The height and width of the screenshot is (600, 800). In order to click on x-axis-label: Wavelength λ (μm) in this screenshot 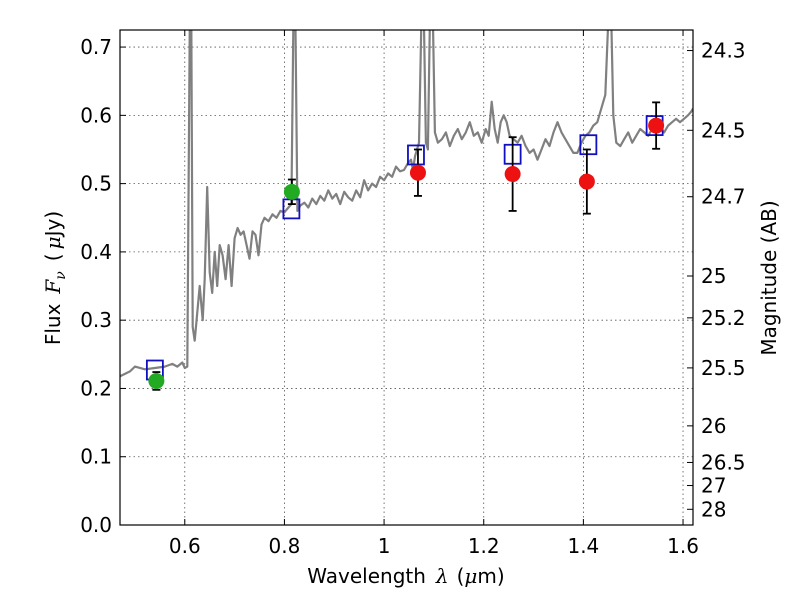, I will do `click(405, 576)`.